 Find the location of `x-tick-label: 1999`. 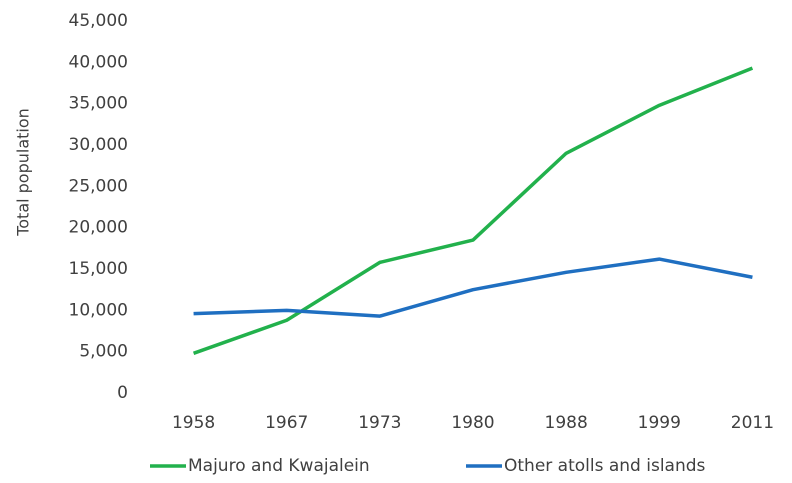

x-tick-label: 1999 is located at coordinates (659, 423).